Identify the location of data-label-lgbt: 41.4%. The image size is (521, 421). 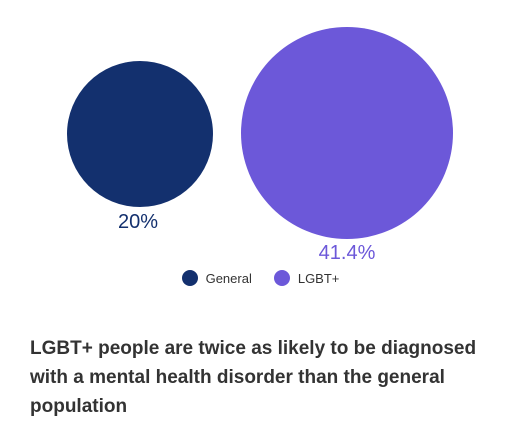
(347, 253).